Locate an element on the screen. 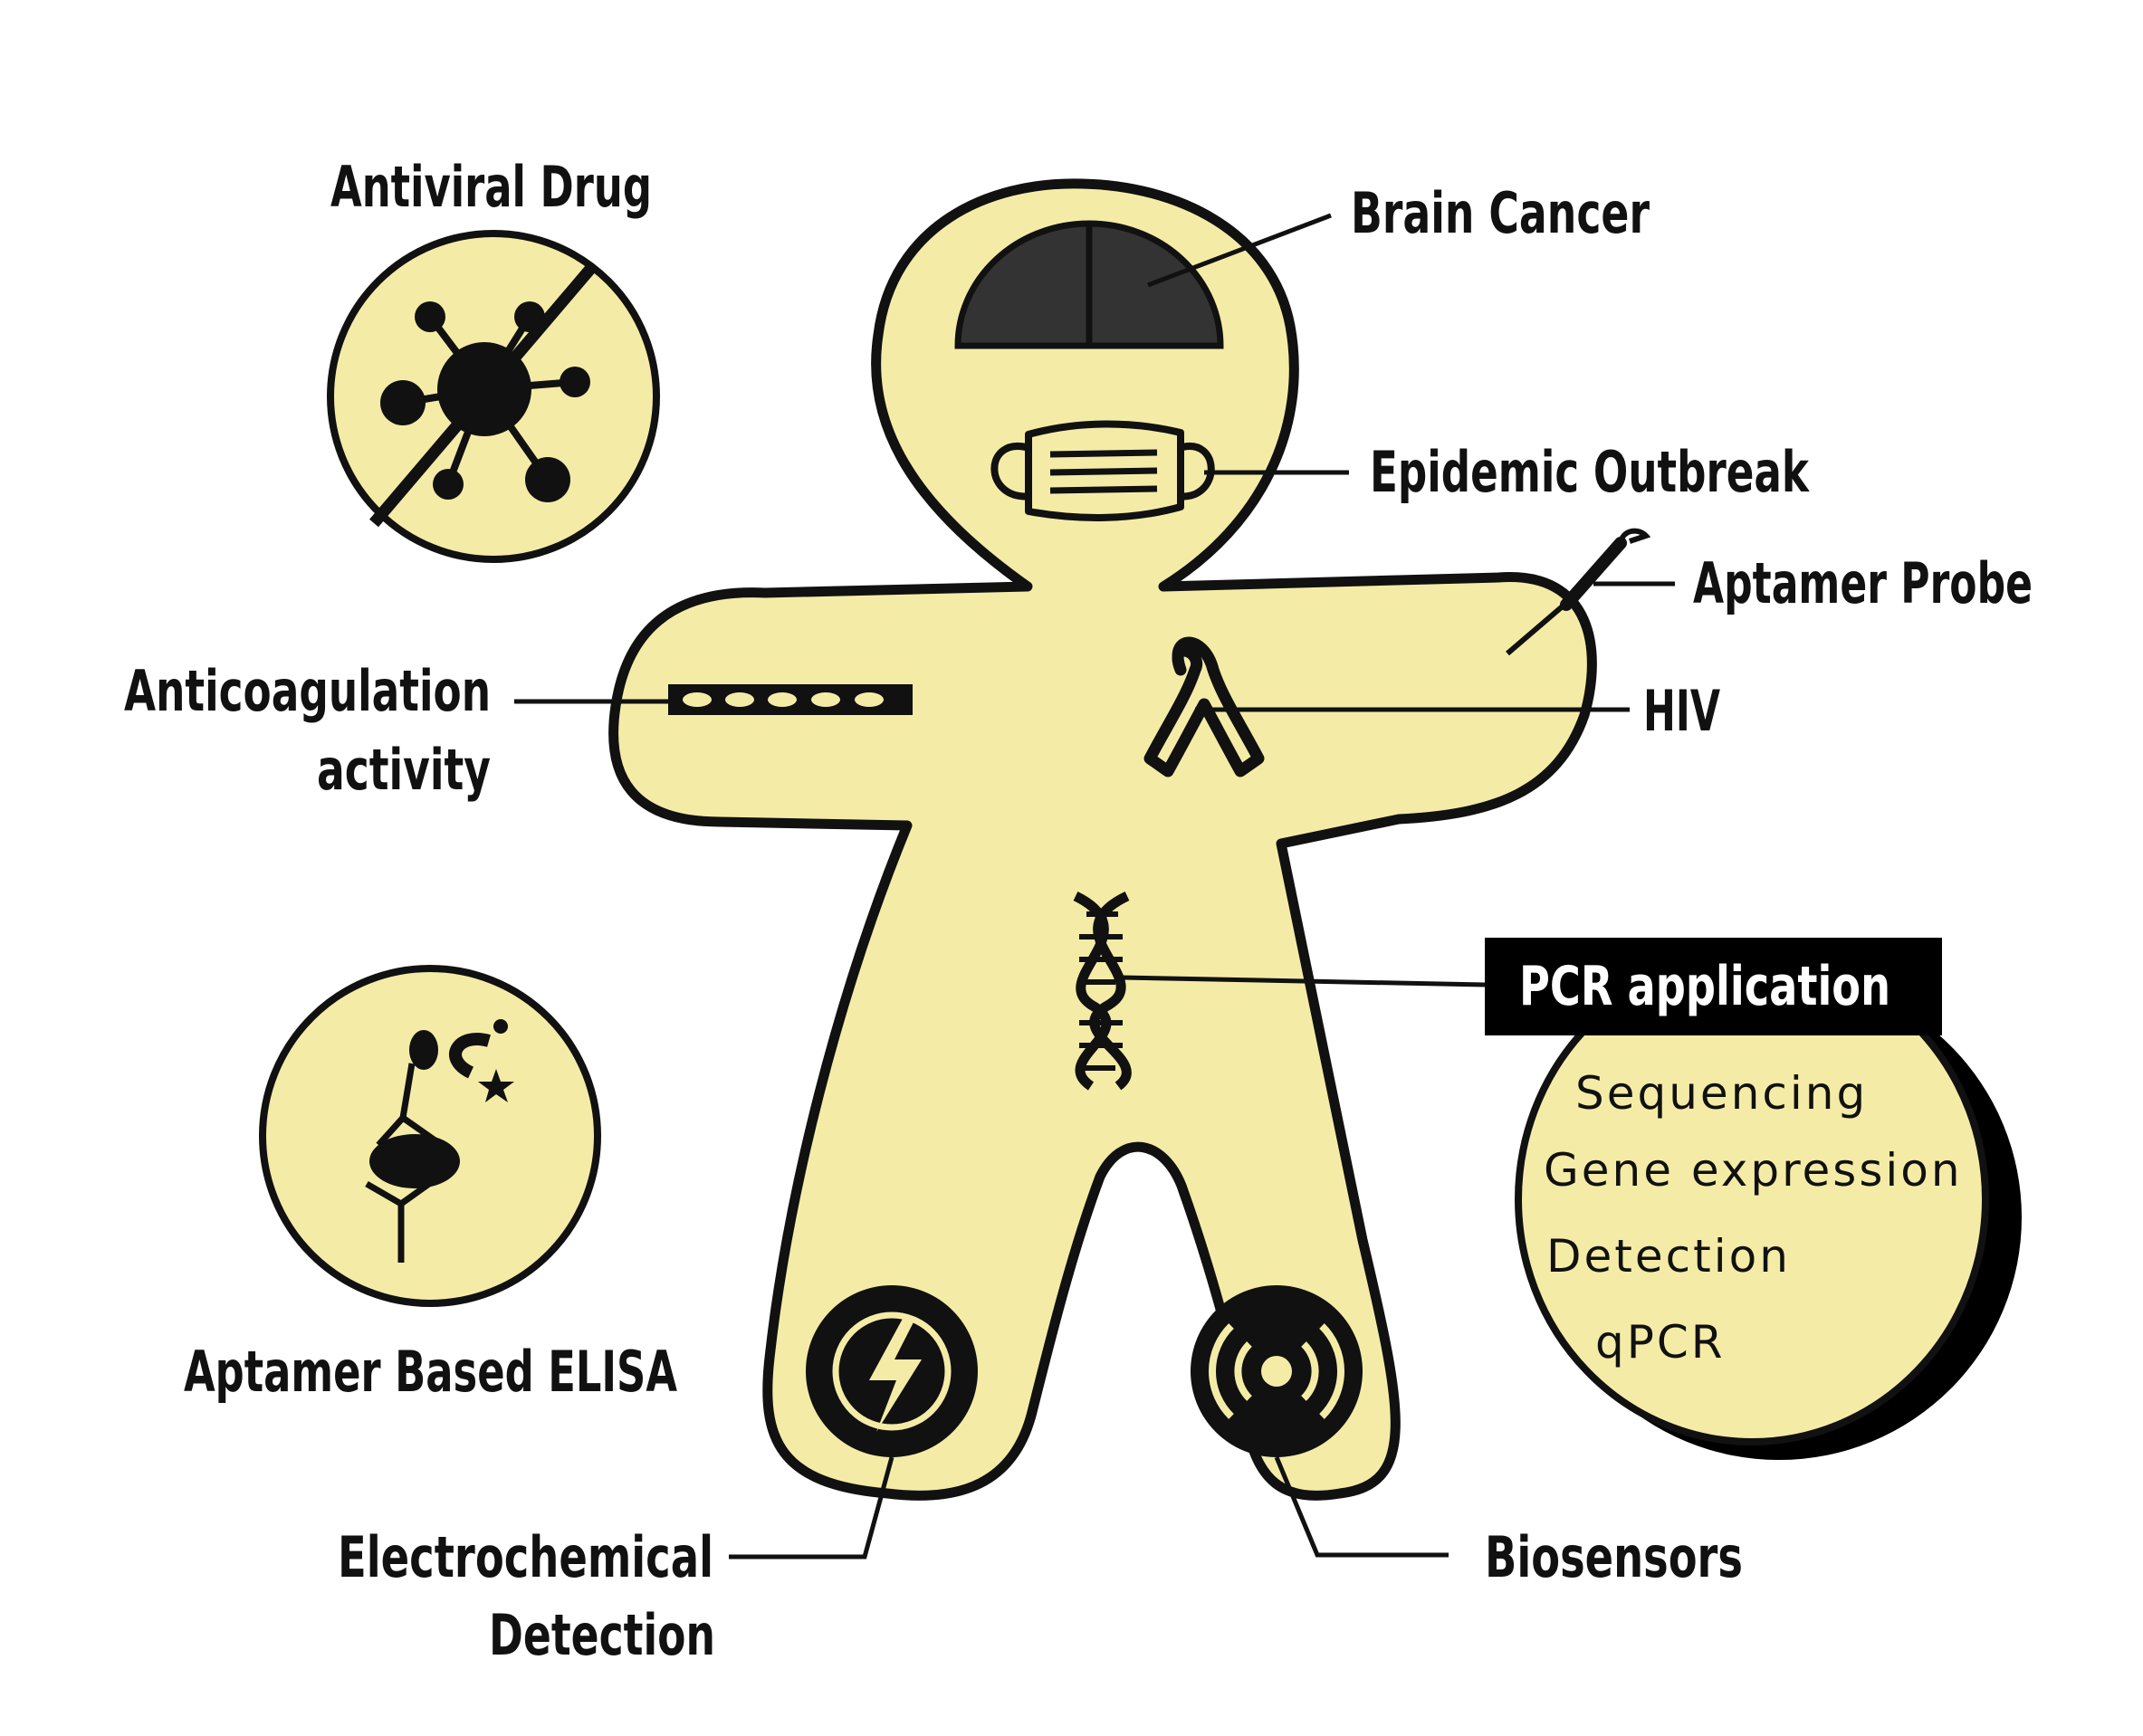 The height and width of the screenshot is (1736, 2143). pcr-connector is located at coordinates (1304, 981).